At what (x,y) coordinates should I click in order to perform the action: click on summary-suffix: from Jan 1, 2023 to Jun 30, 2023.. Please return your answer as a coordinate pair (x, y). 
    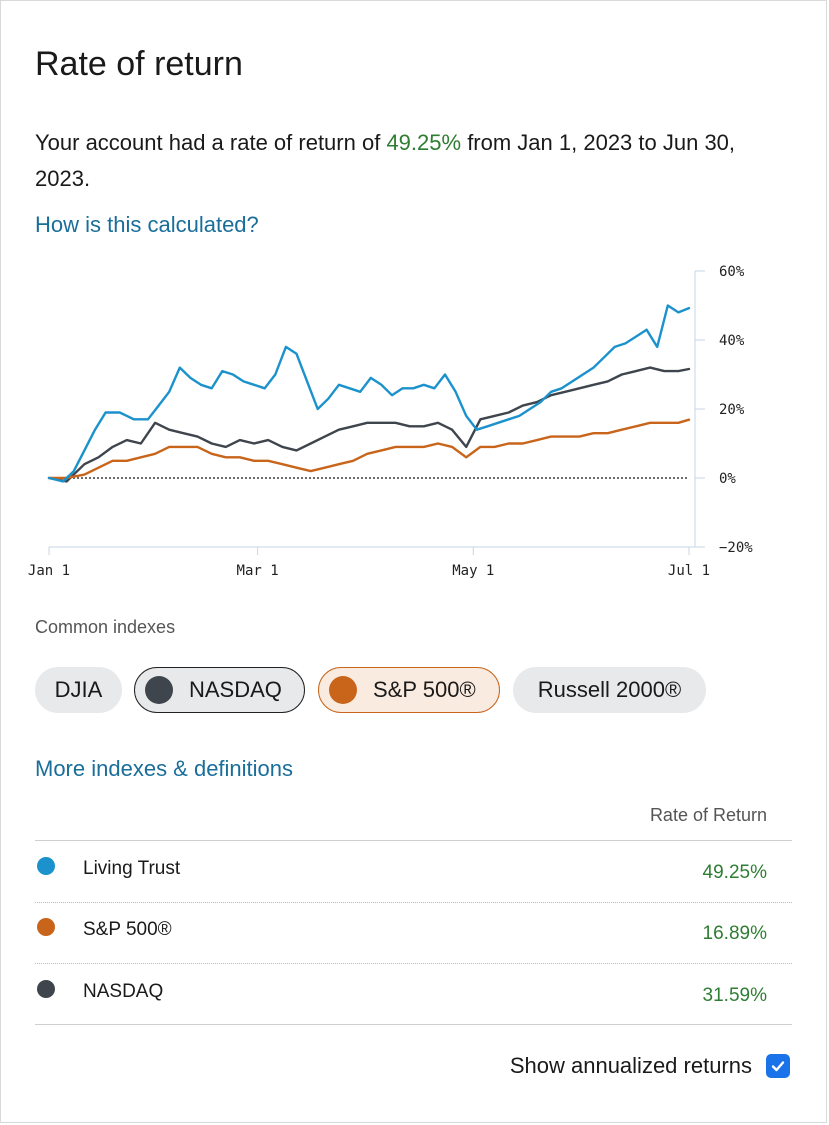
    Looking at the image, I should click on (385, 160).